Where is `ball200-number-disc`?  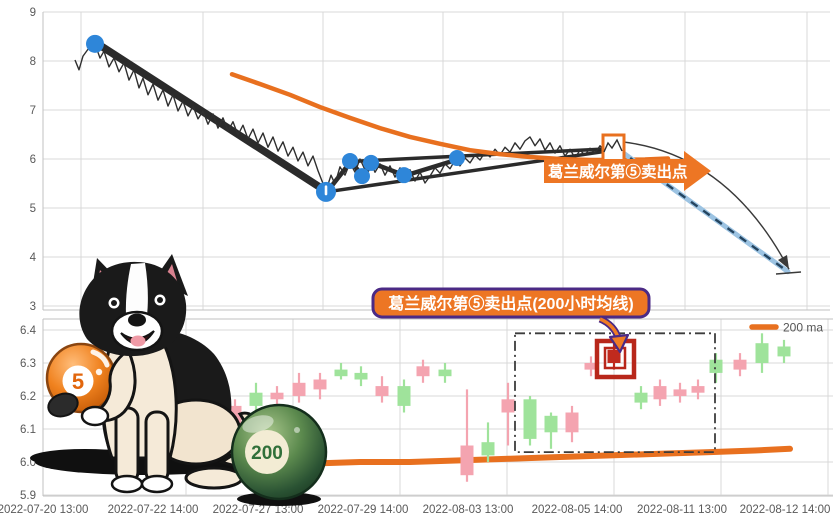 ball200-number-disc is located at coordinates (267, 452).